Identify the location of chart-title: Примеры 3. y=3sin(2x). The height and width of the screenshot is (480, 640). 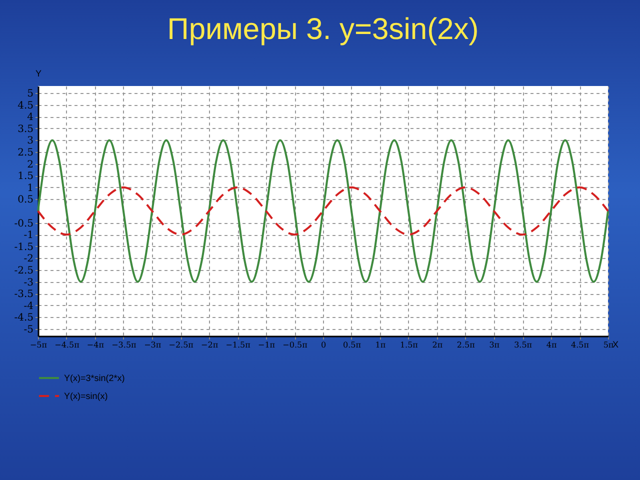
(323, 29).